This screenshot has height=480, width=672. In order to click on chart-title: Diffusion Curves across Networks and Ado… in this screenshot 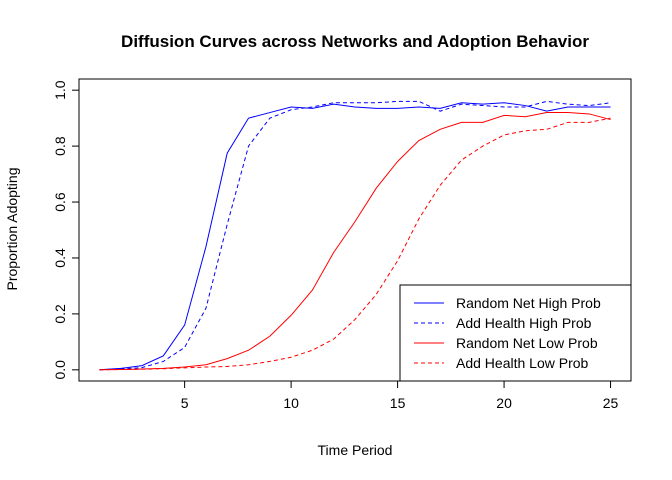, I will do `click(355, 41)`.